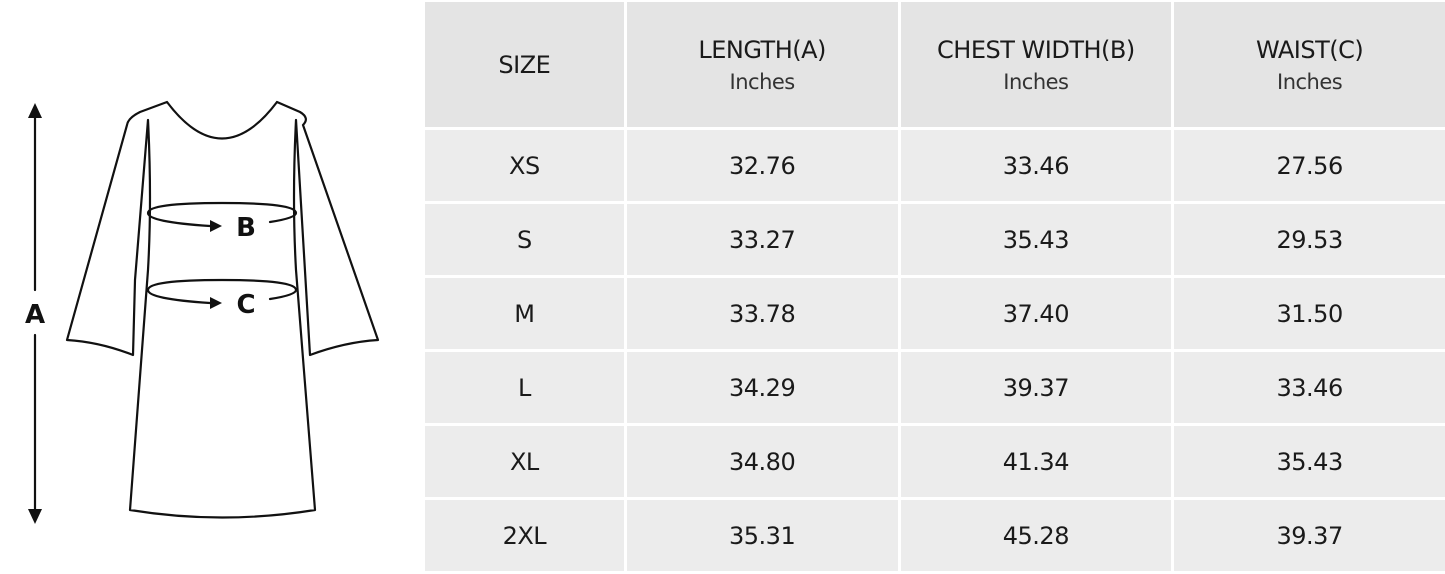  Describe the element at coordinates (1036, 49) in the screenshot. I see `header-title: CHEST WIDTH(B)` at that location.